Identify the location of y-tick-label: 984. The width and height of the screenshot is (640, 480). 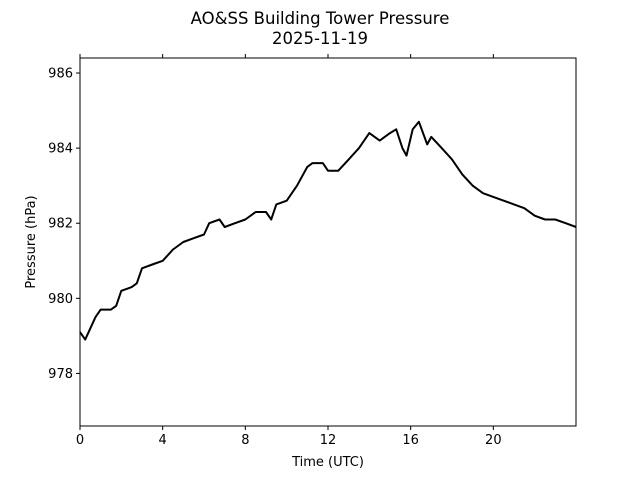
(60, 149).